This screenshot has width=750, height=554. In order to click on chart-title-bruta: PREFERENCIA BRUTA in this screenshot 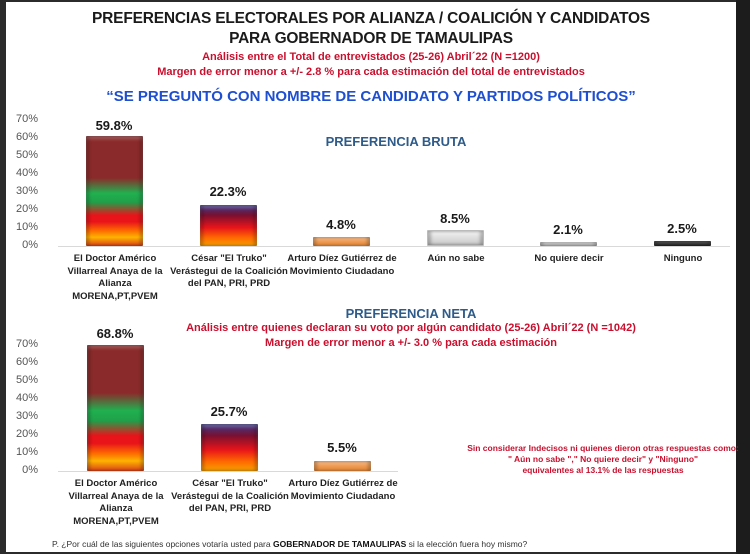, I will do `click(396, 141)`.